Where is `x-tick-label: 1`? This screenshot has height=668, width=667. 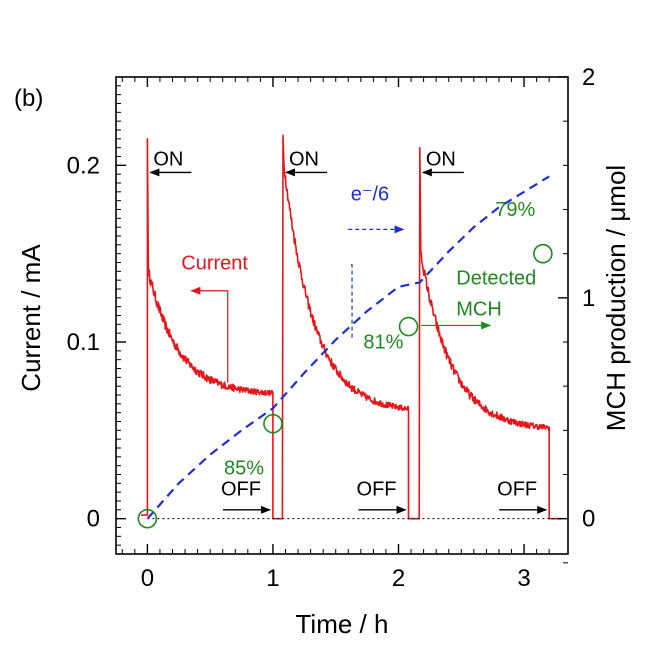 x-tick-label: 1 is located at coordinates (272, 578).